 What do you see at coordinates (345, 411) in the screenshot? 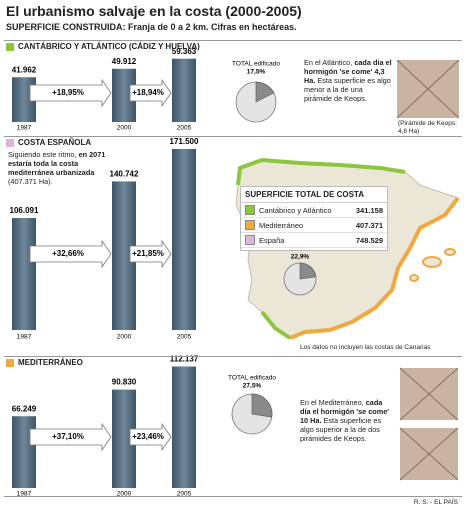
I see `text-bold: cada día el hormigón 'se come' 10 Ha.` at bounding box center [345, 411].